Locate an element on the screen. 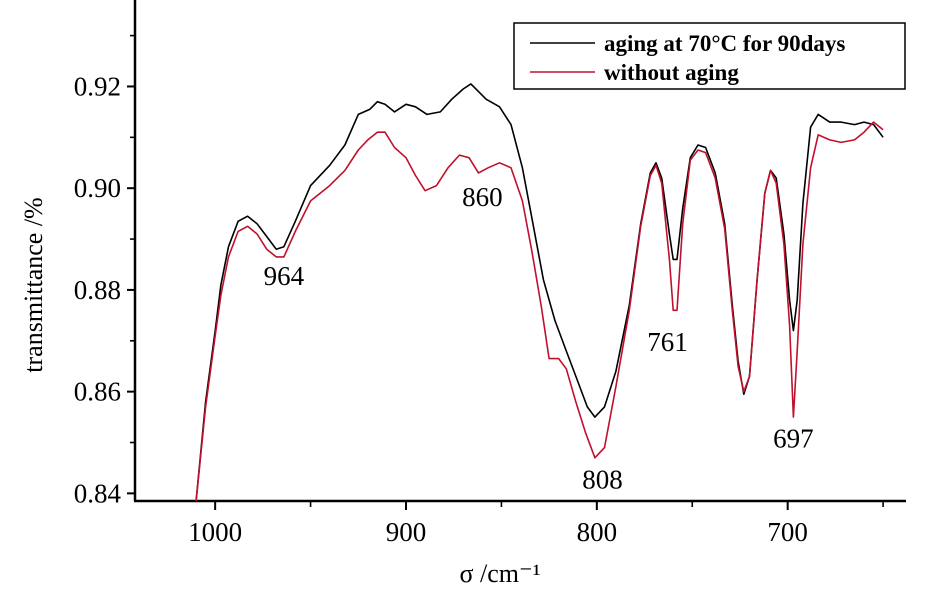 The height and width of the screenshot is (591, 945). peak-label: 761 is located at coordinates (667, 342).